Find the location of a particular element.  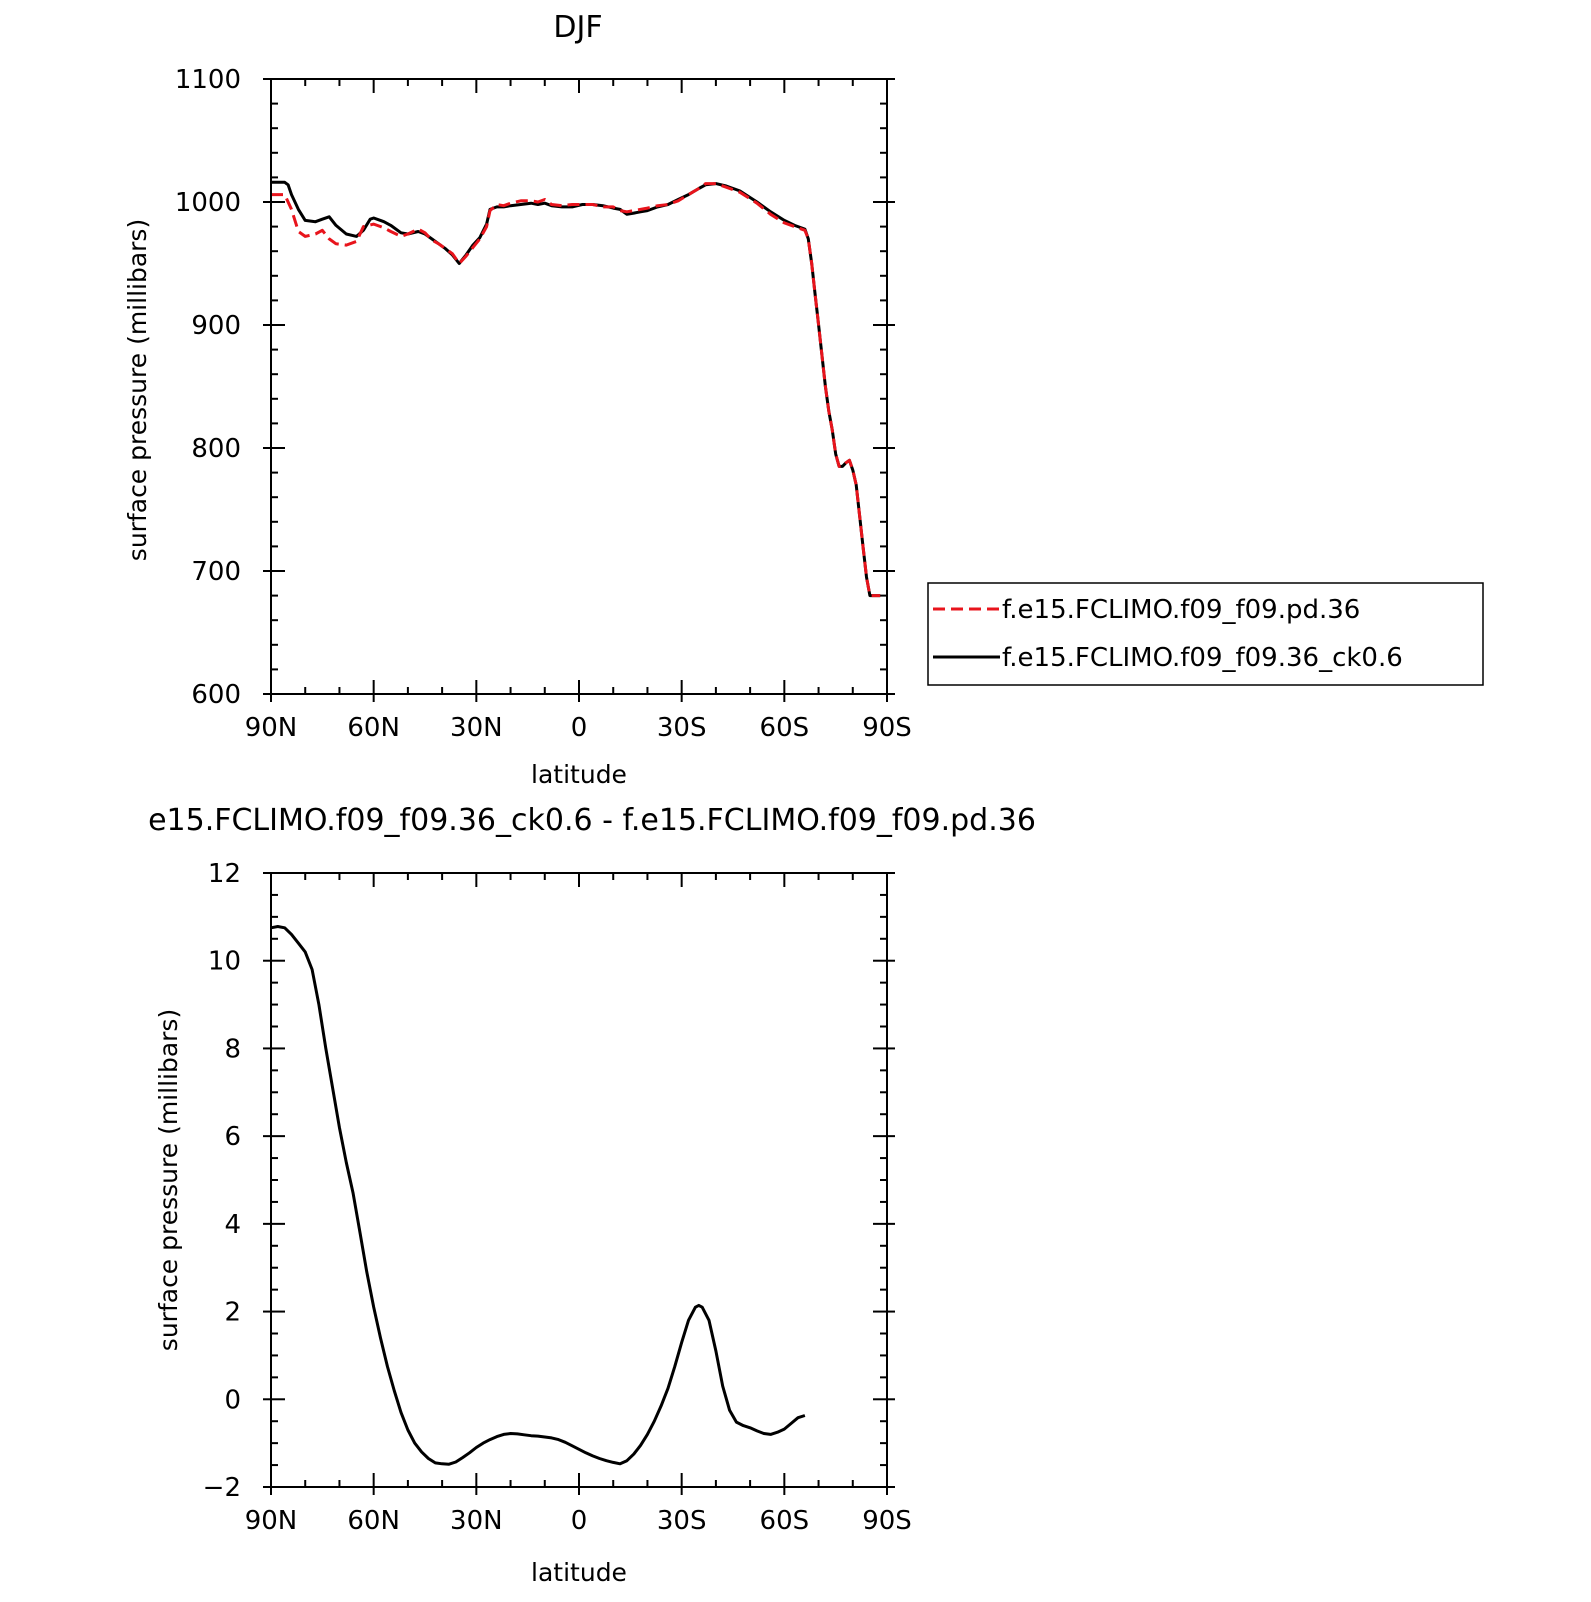

chart-title: DJF is located at coordinates (577, 27).